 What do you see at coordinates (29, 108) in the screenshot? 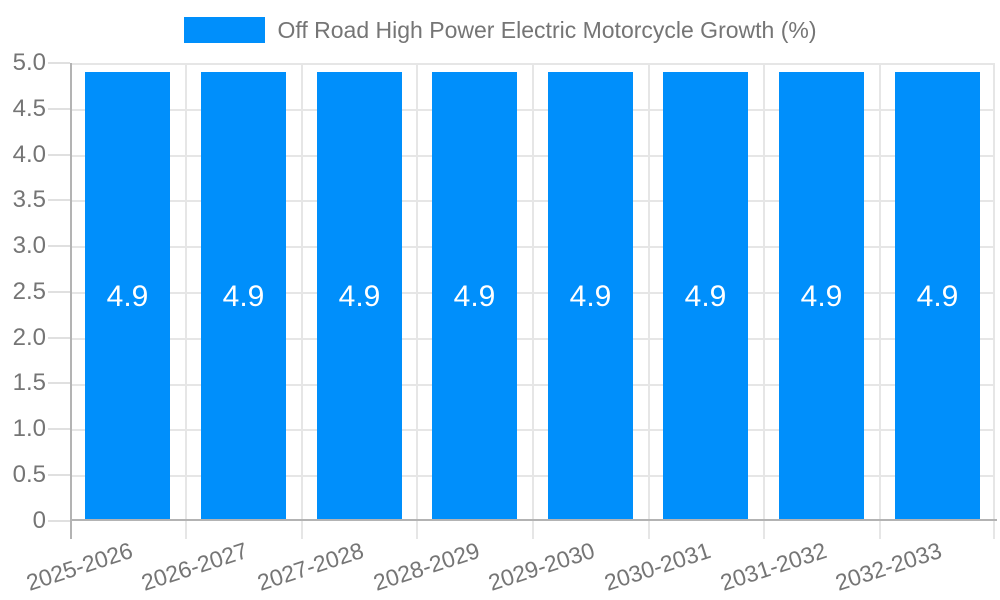
I see `y-axis-label: 4.5` at bounding box center [29, 108].